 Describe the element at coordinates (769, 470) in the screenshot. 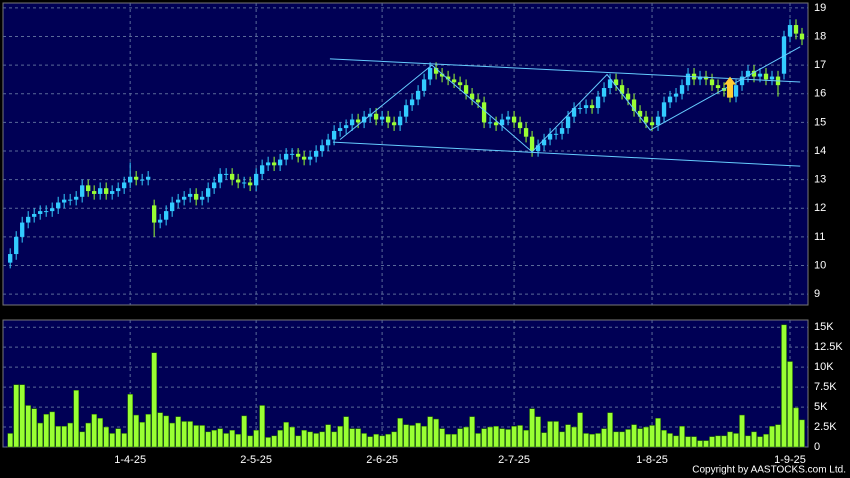

I see `copyright: Copyright by AASTOCKS.com Ltd.` at that location.